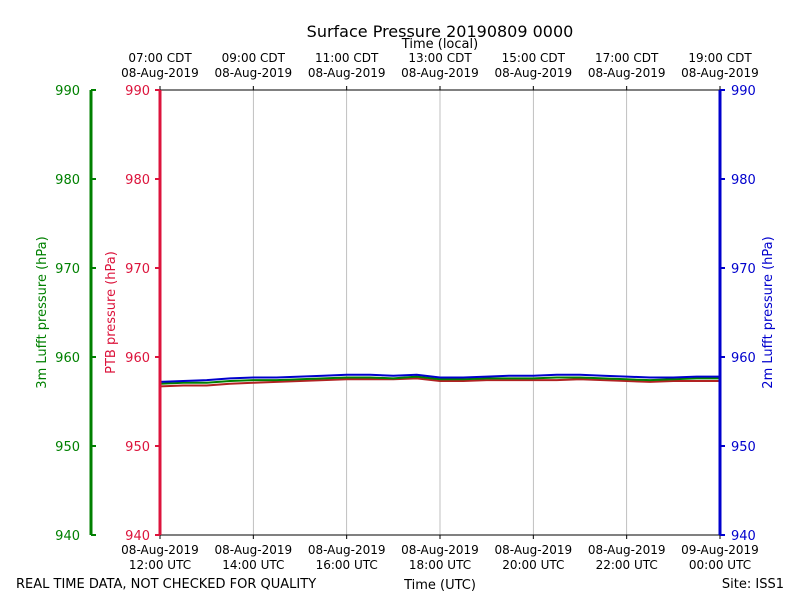 Image resolution: width=800 pixels, height=600 pixels. Describe the element at coordinates (533, 565) in the screenshot. I see `bottom-tick-label: 20:00 UTC` at that location.